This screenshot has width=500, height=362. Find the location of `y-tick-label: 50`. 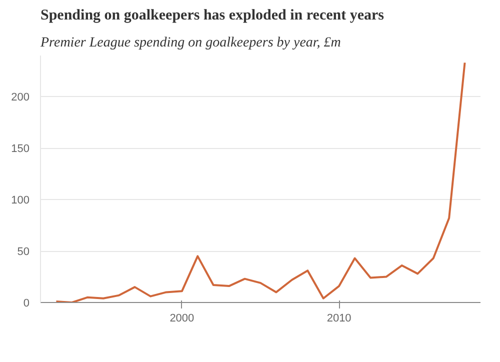

y-tick-label: 50 is located at coordinates (23, 252).